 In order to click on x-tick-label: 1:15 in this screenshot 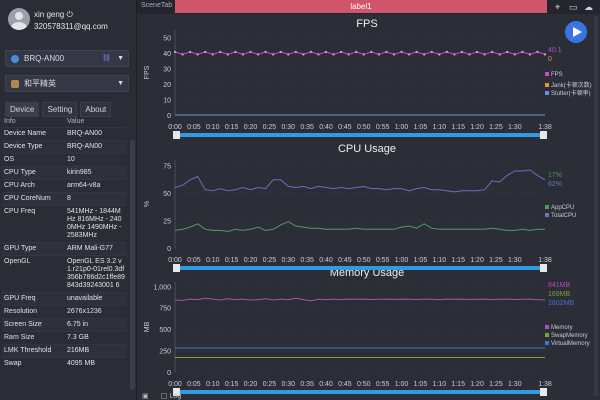, I will do `click(458, 260)`.